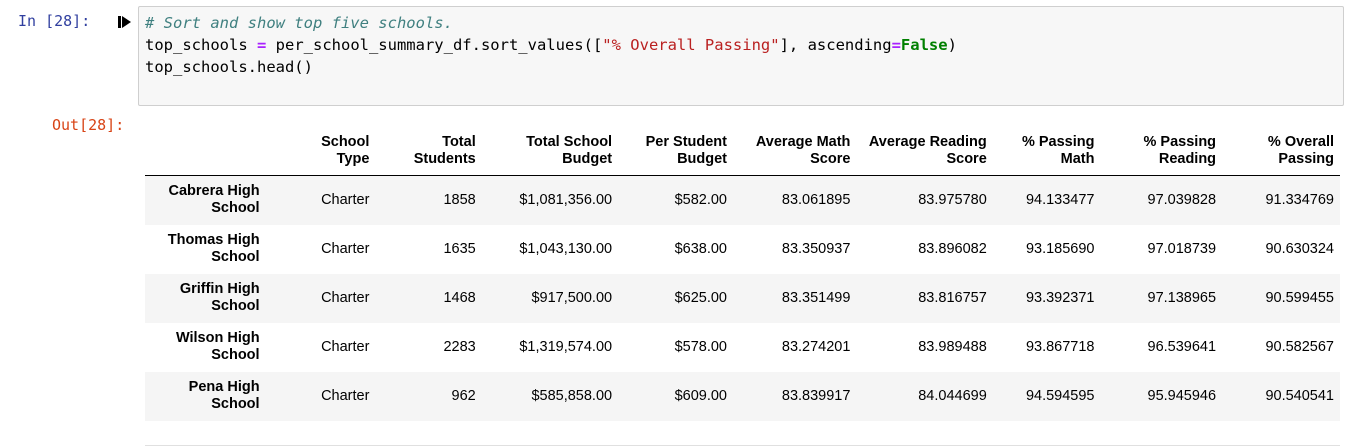  Describe the element at coordinates (700, 298) in the screenshot. I see `table-cell: $625.00` at that location.